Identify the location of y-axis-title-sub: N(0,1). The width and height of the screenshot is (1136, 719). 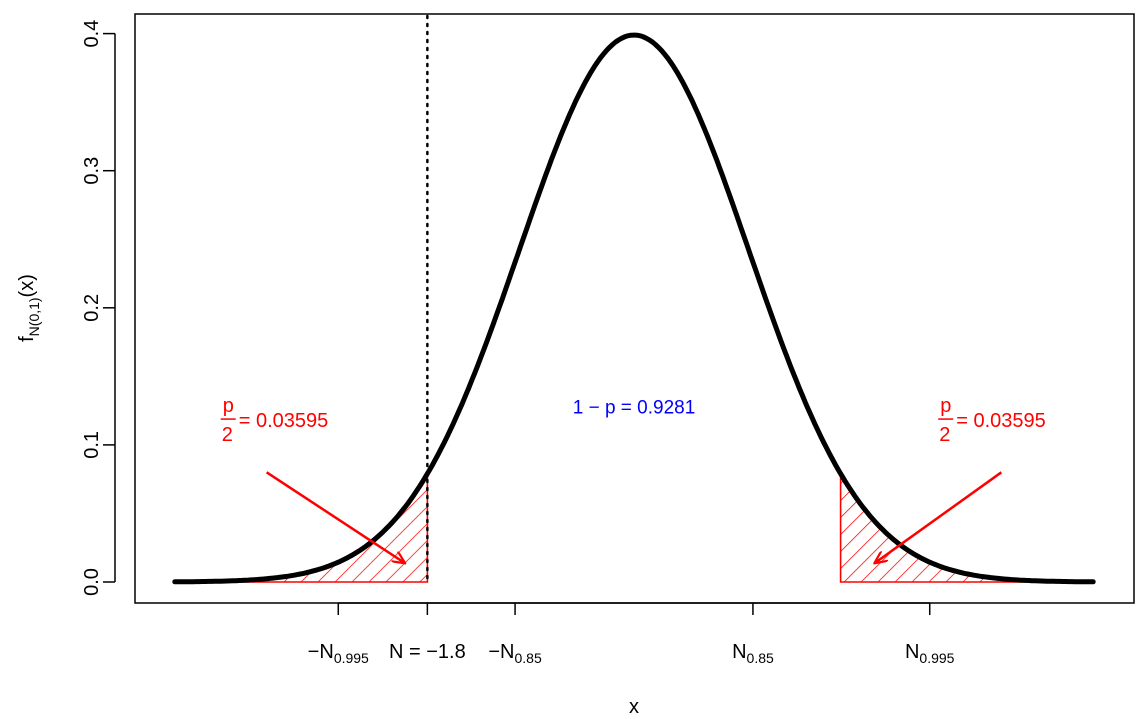
(34, 316).